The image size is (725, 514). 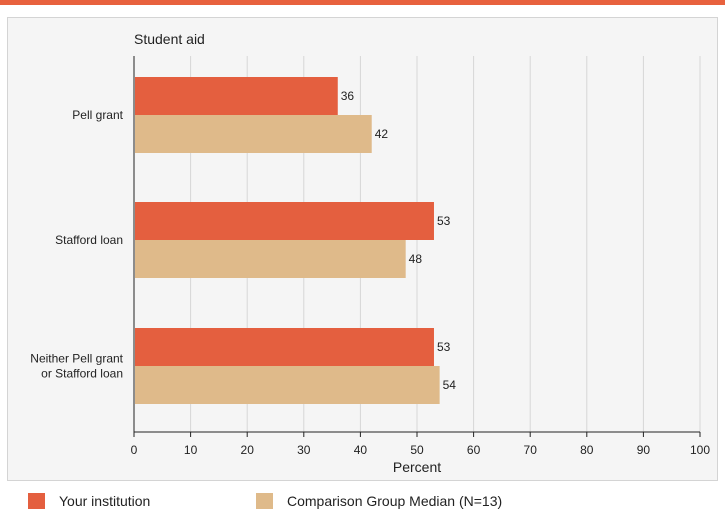 I want to click on x-tick-label: 50, so click(x=417, y=450).